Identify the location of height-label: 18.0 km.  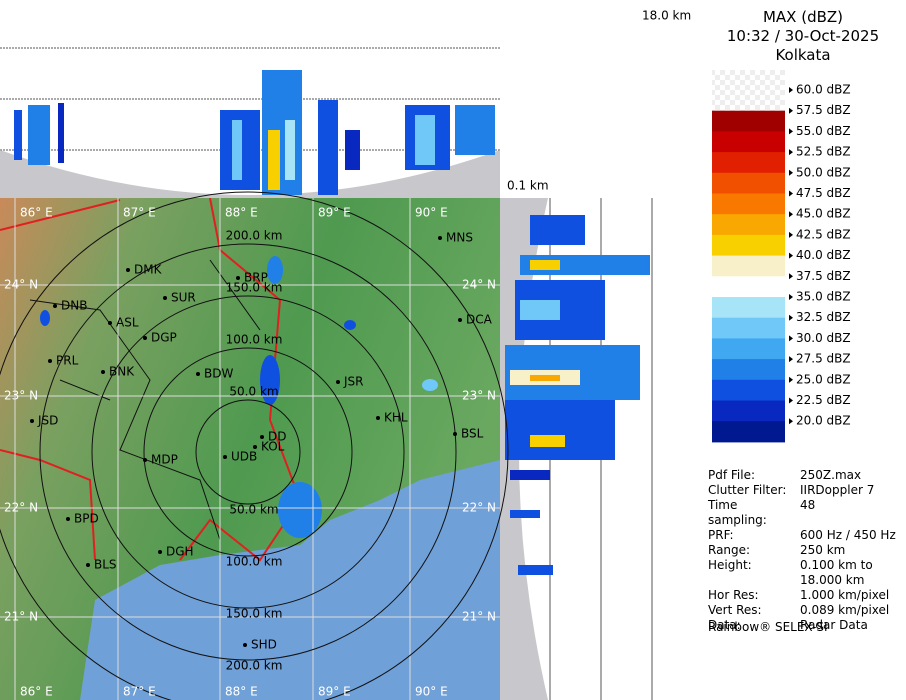
(666, 16).